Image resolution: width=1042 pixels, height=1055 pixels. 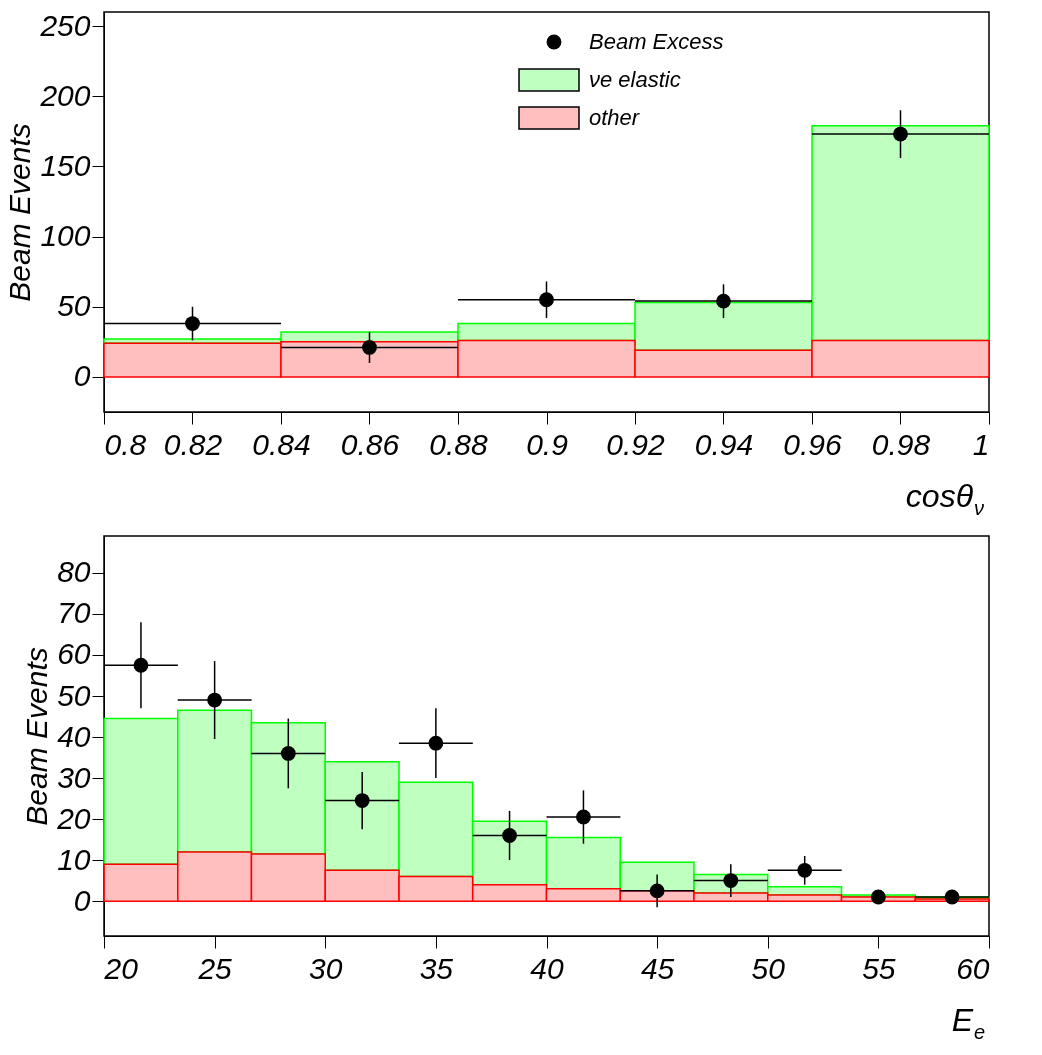 I want to click on x-tick-label: 55, so click(x=879, y=968).